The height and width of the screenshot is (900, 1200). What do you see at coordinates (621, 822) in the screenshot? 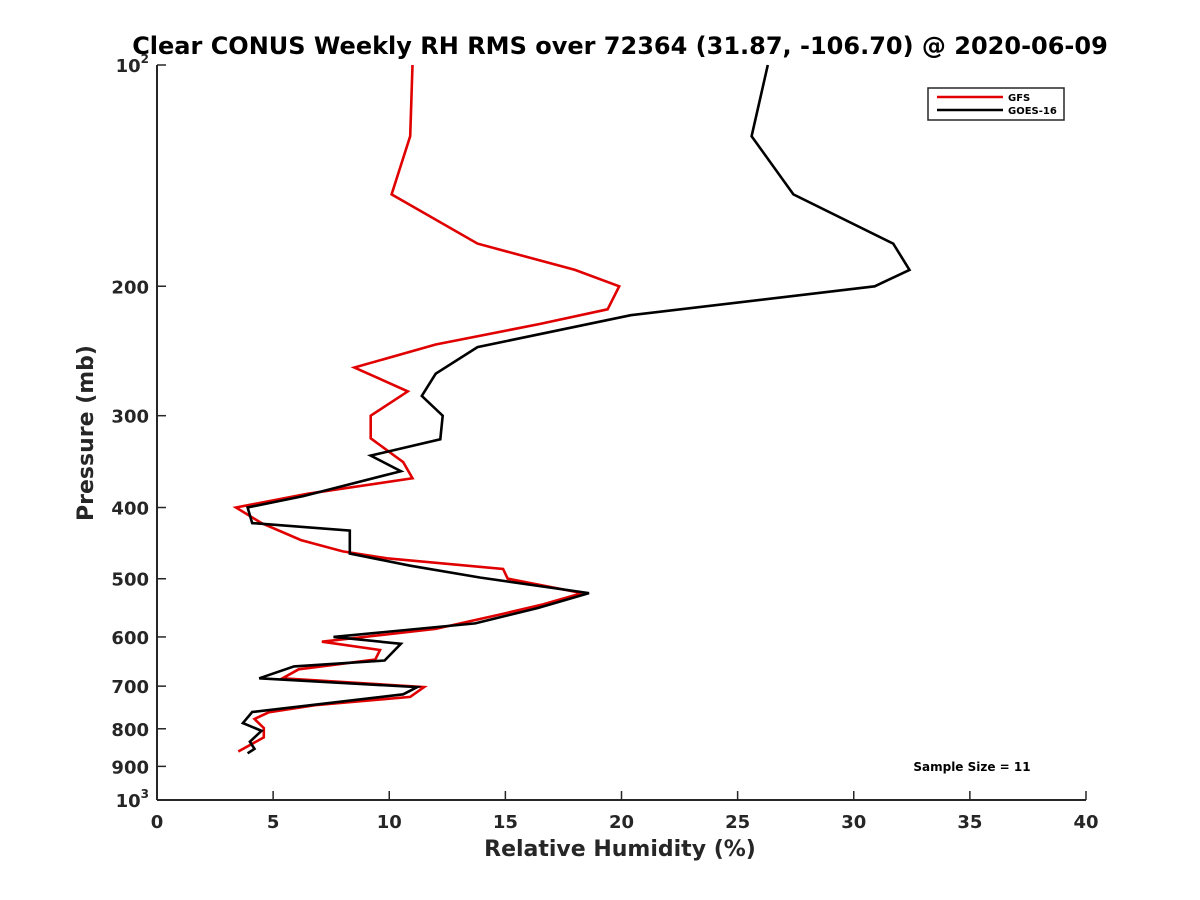
I see `x-tick-label: 20` at bounding box center [621, 822].